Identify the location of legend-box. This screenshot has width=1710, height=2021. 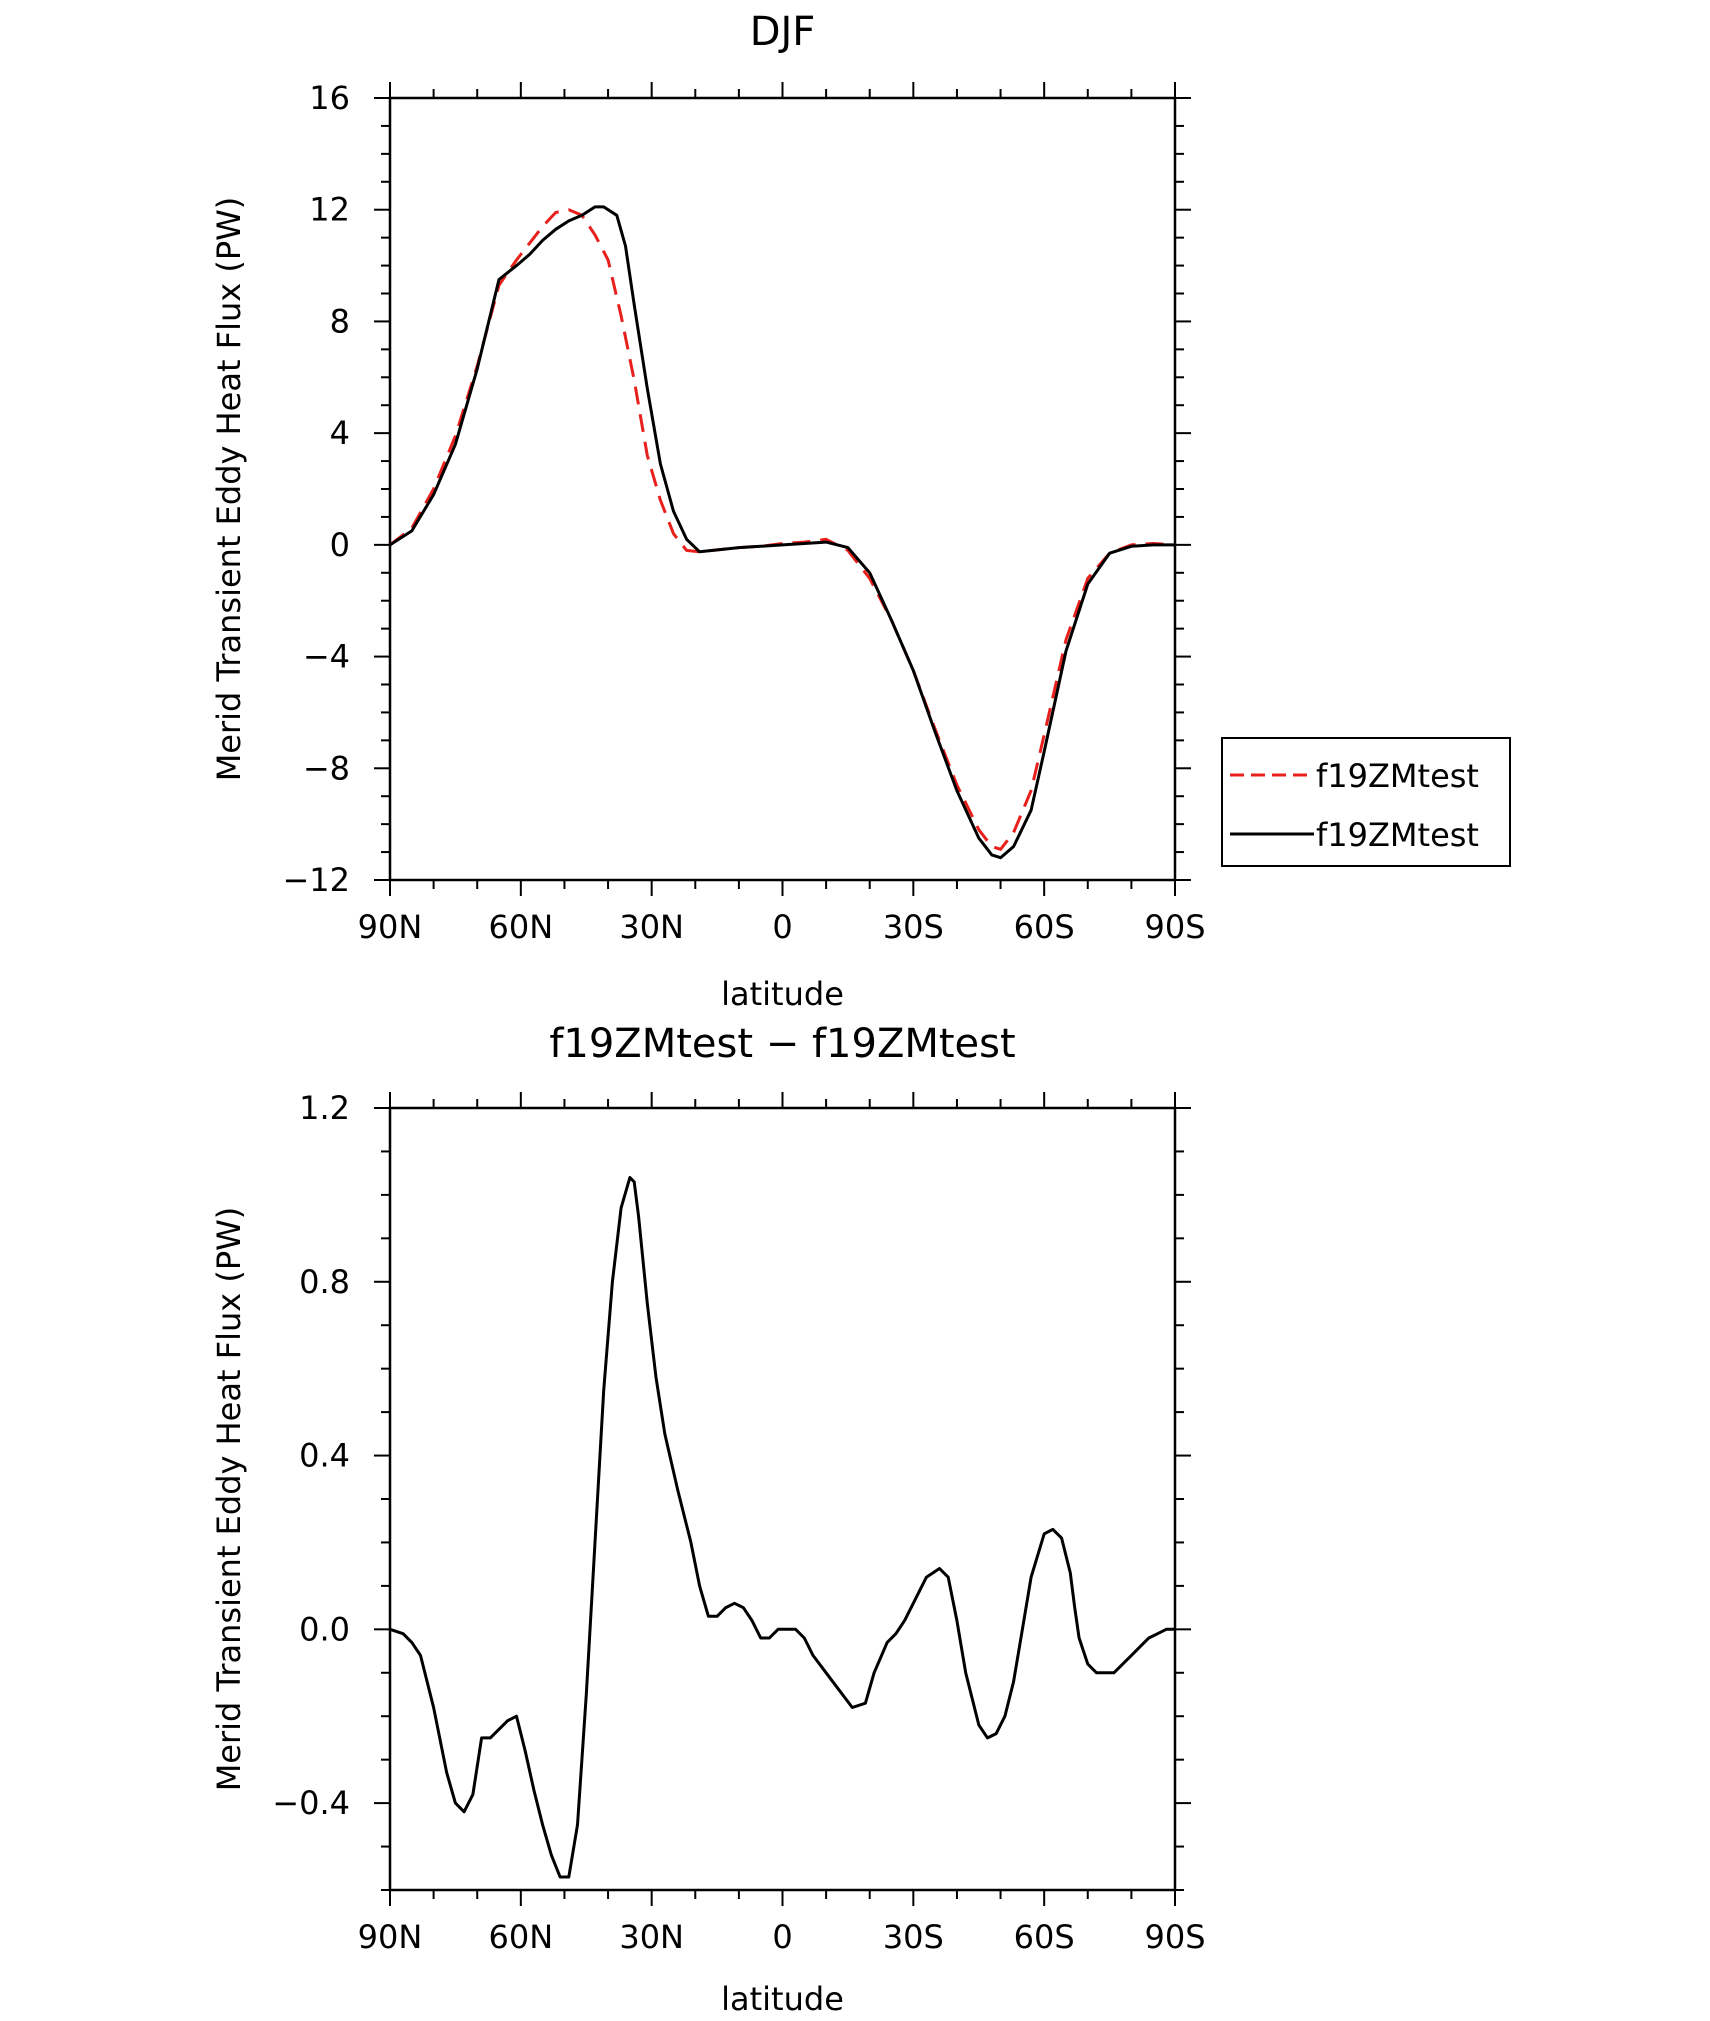
(1366, 802).